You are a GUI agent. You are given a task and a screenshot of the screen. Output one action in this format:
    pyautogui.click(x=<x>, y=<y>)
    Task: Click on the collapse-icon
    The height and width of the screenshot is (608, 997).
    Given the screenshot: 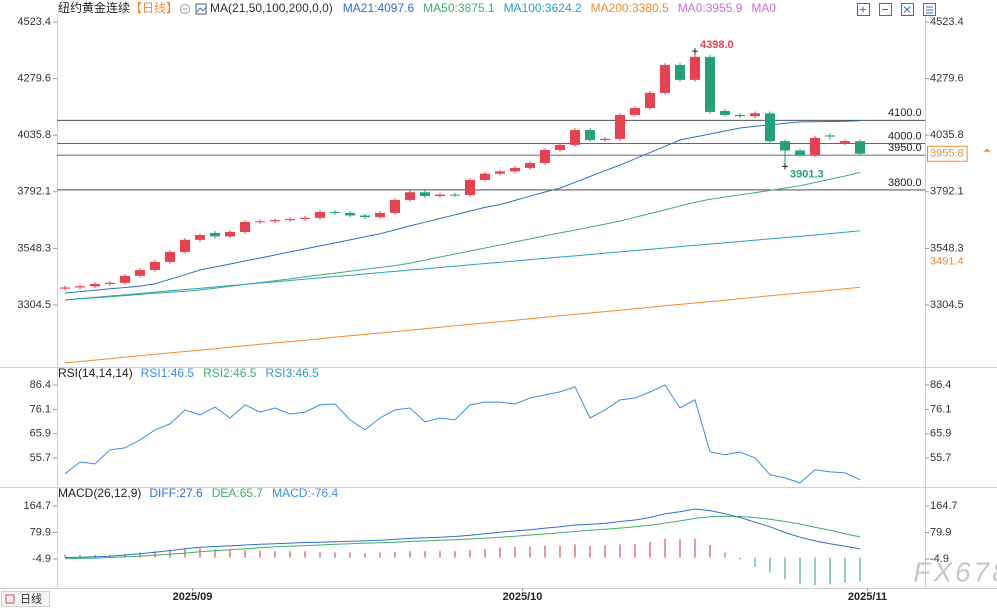 What is the action you would take?
    pyautogui.click(x=185, y=9)
    